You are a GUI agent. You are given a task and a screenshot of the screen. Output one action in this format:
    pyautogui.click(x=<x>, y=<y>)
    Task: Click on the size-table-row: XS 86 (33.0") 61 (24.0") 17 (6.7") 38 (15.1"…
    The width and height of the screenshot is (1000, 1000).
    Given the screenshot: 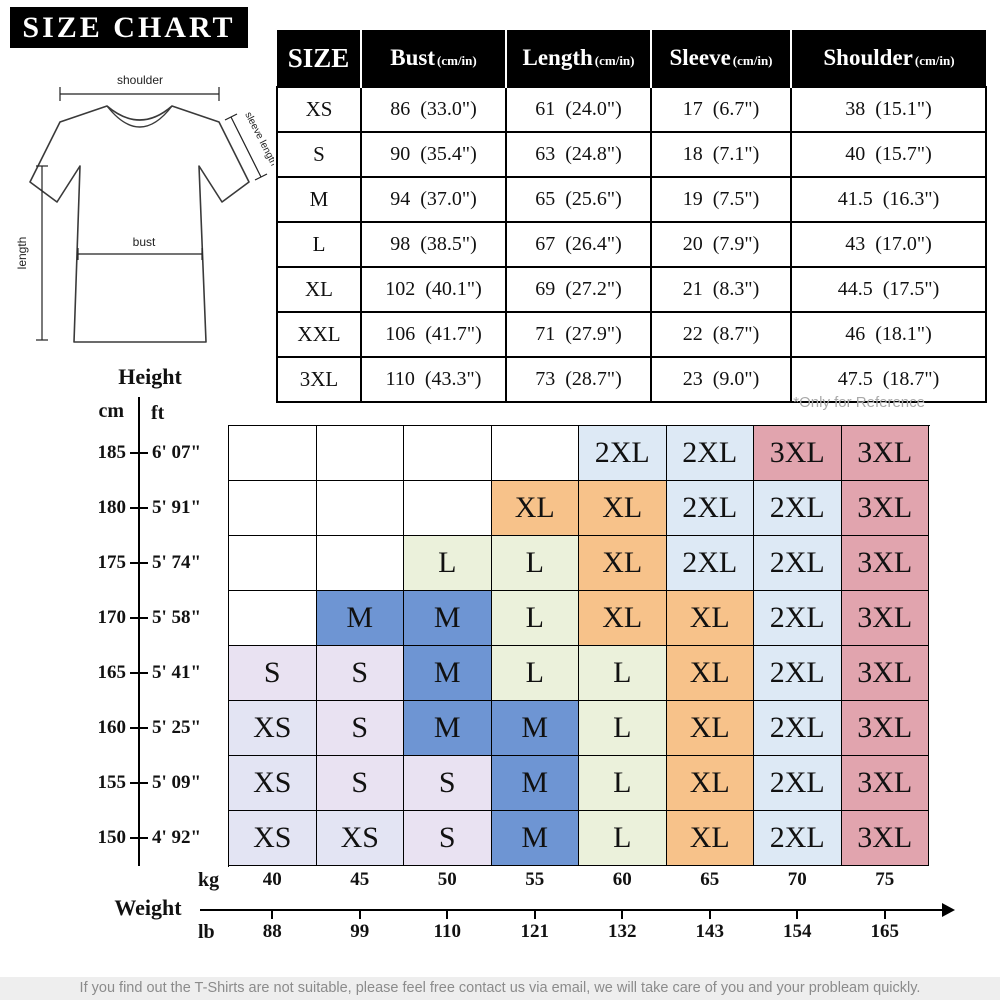 What is the action you would take?
    pyautogui.click(x=631, y=109)
    